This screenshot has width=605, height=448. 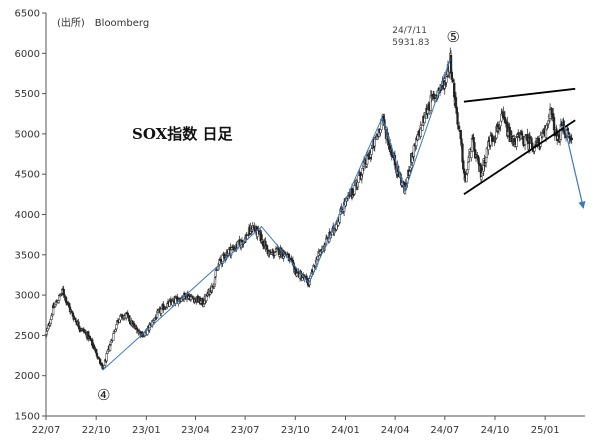 What do you see at coordinates (495, 430) in the screenshot?
I see `x-tick-label: 24/10` at bounding box center [495, 430].